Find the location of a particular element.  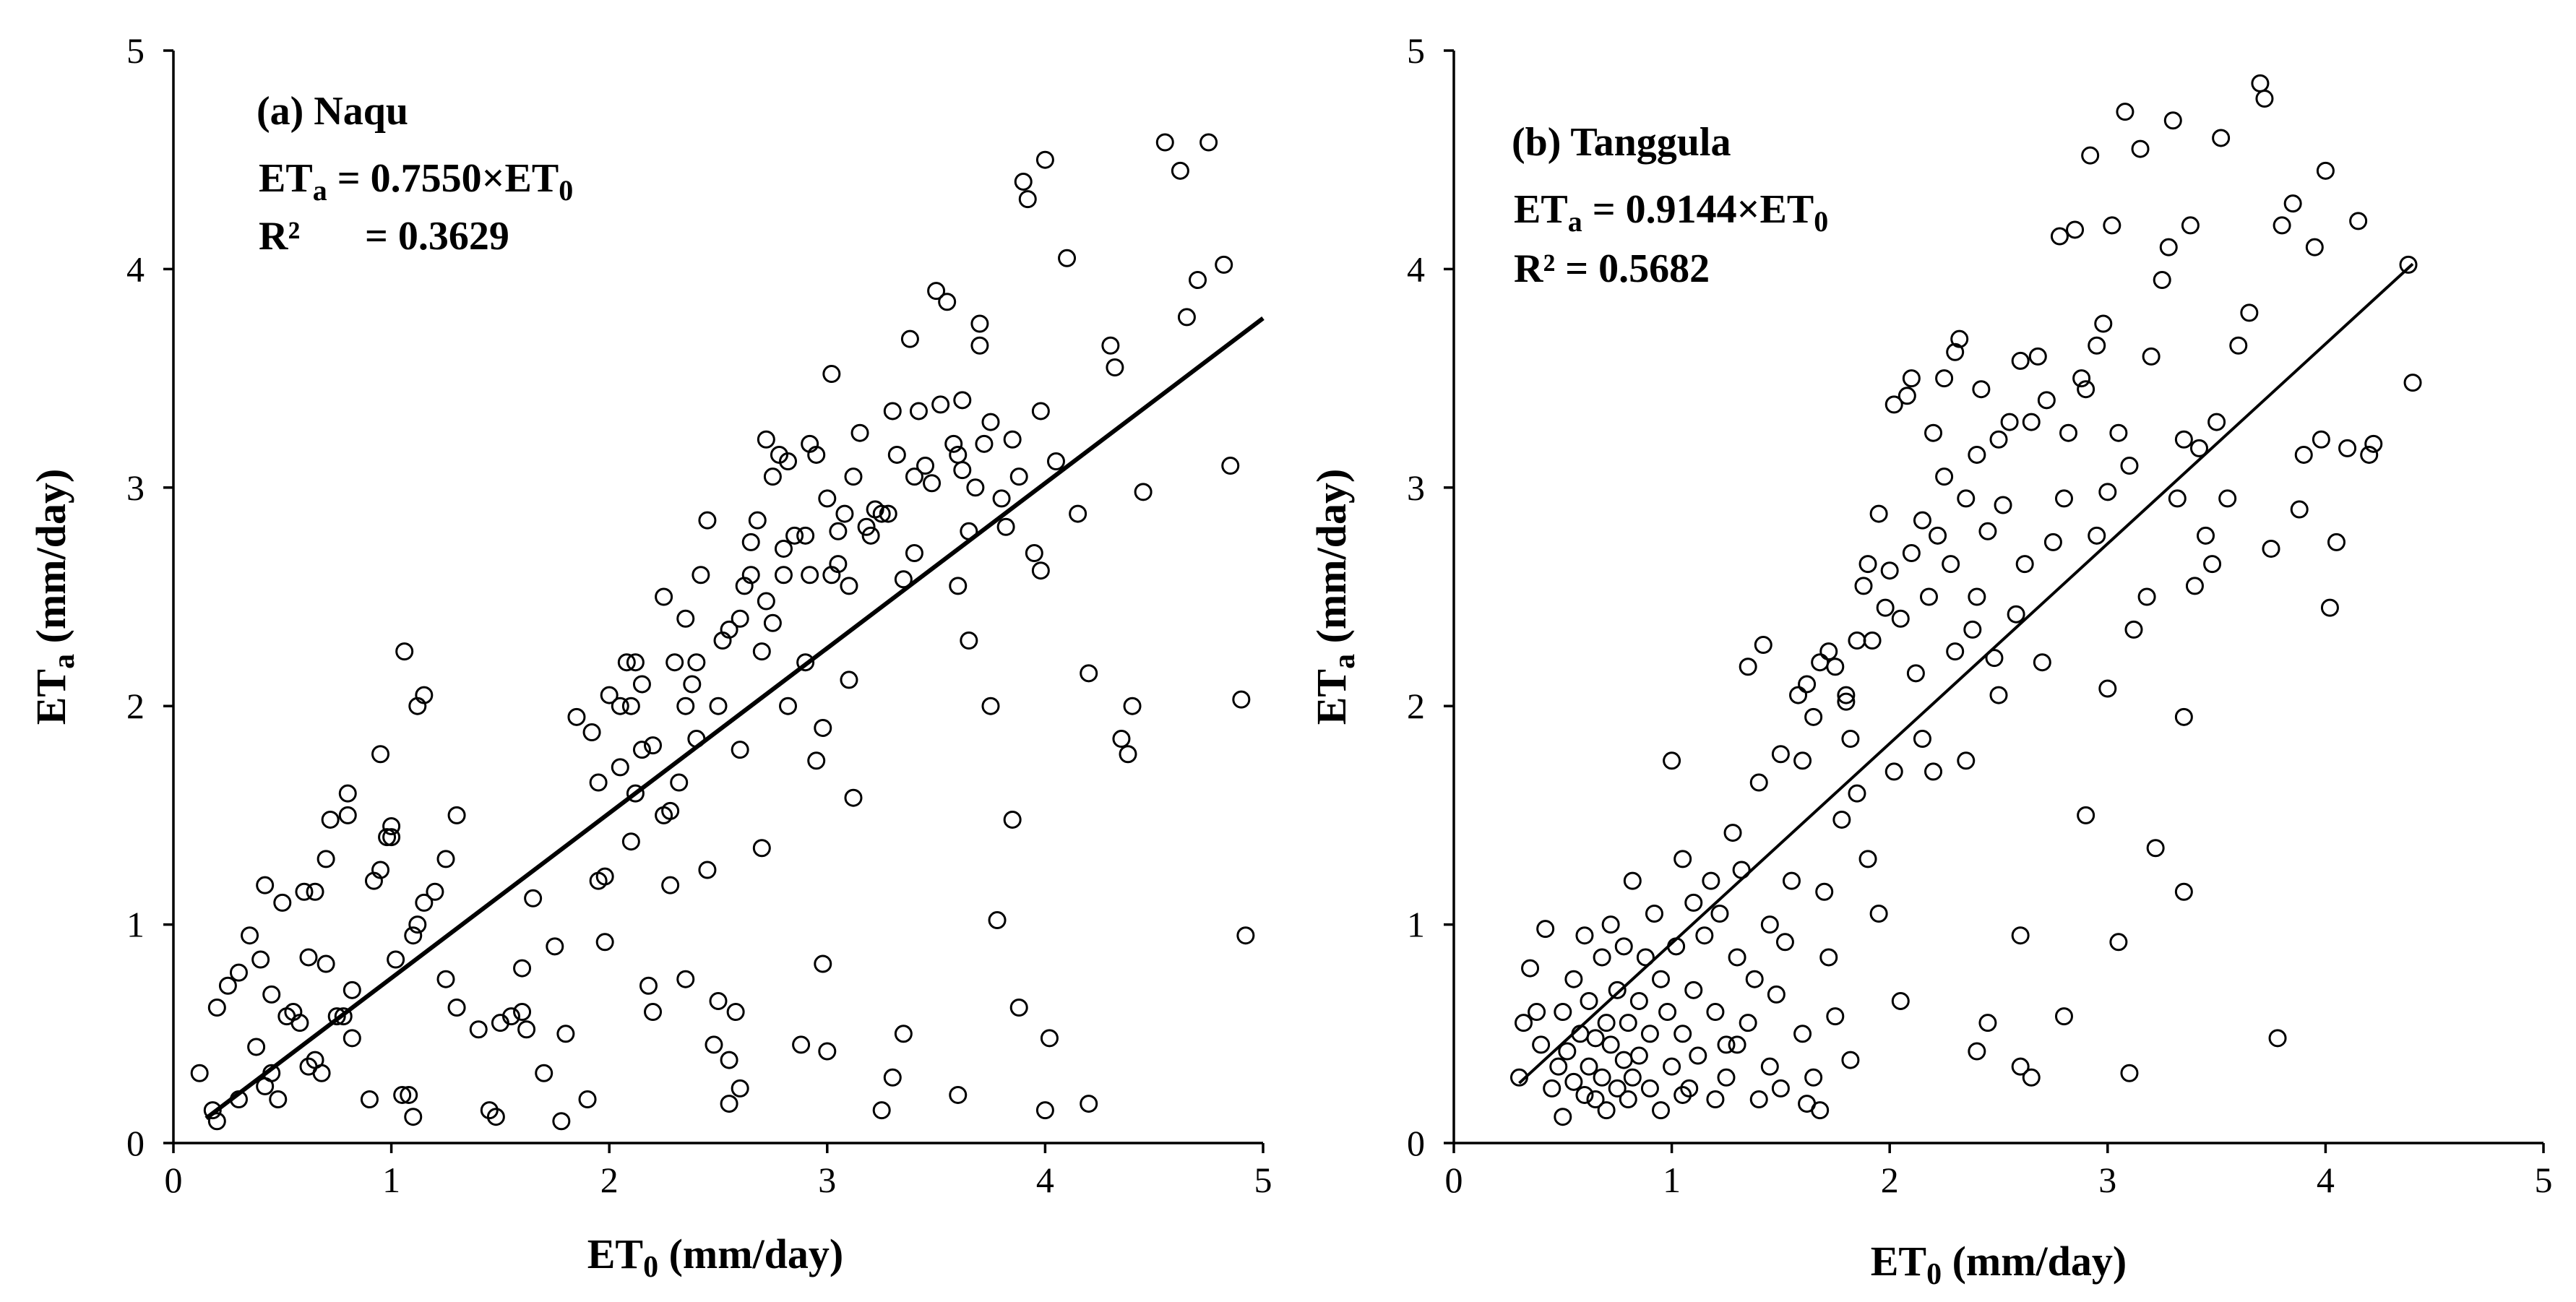

panel-a-r2-label: R² is located at coordinates (279, 237).